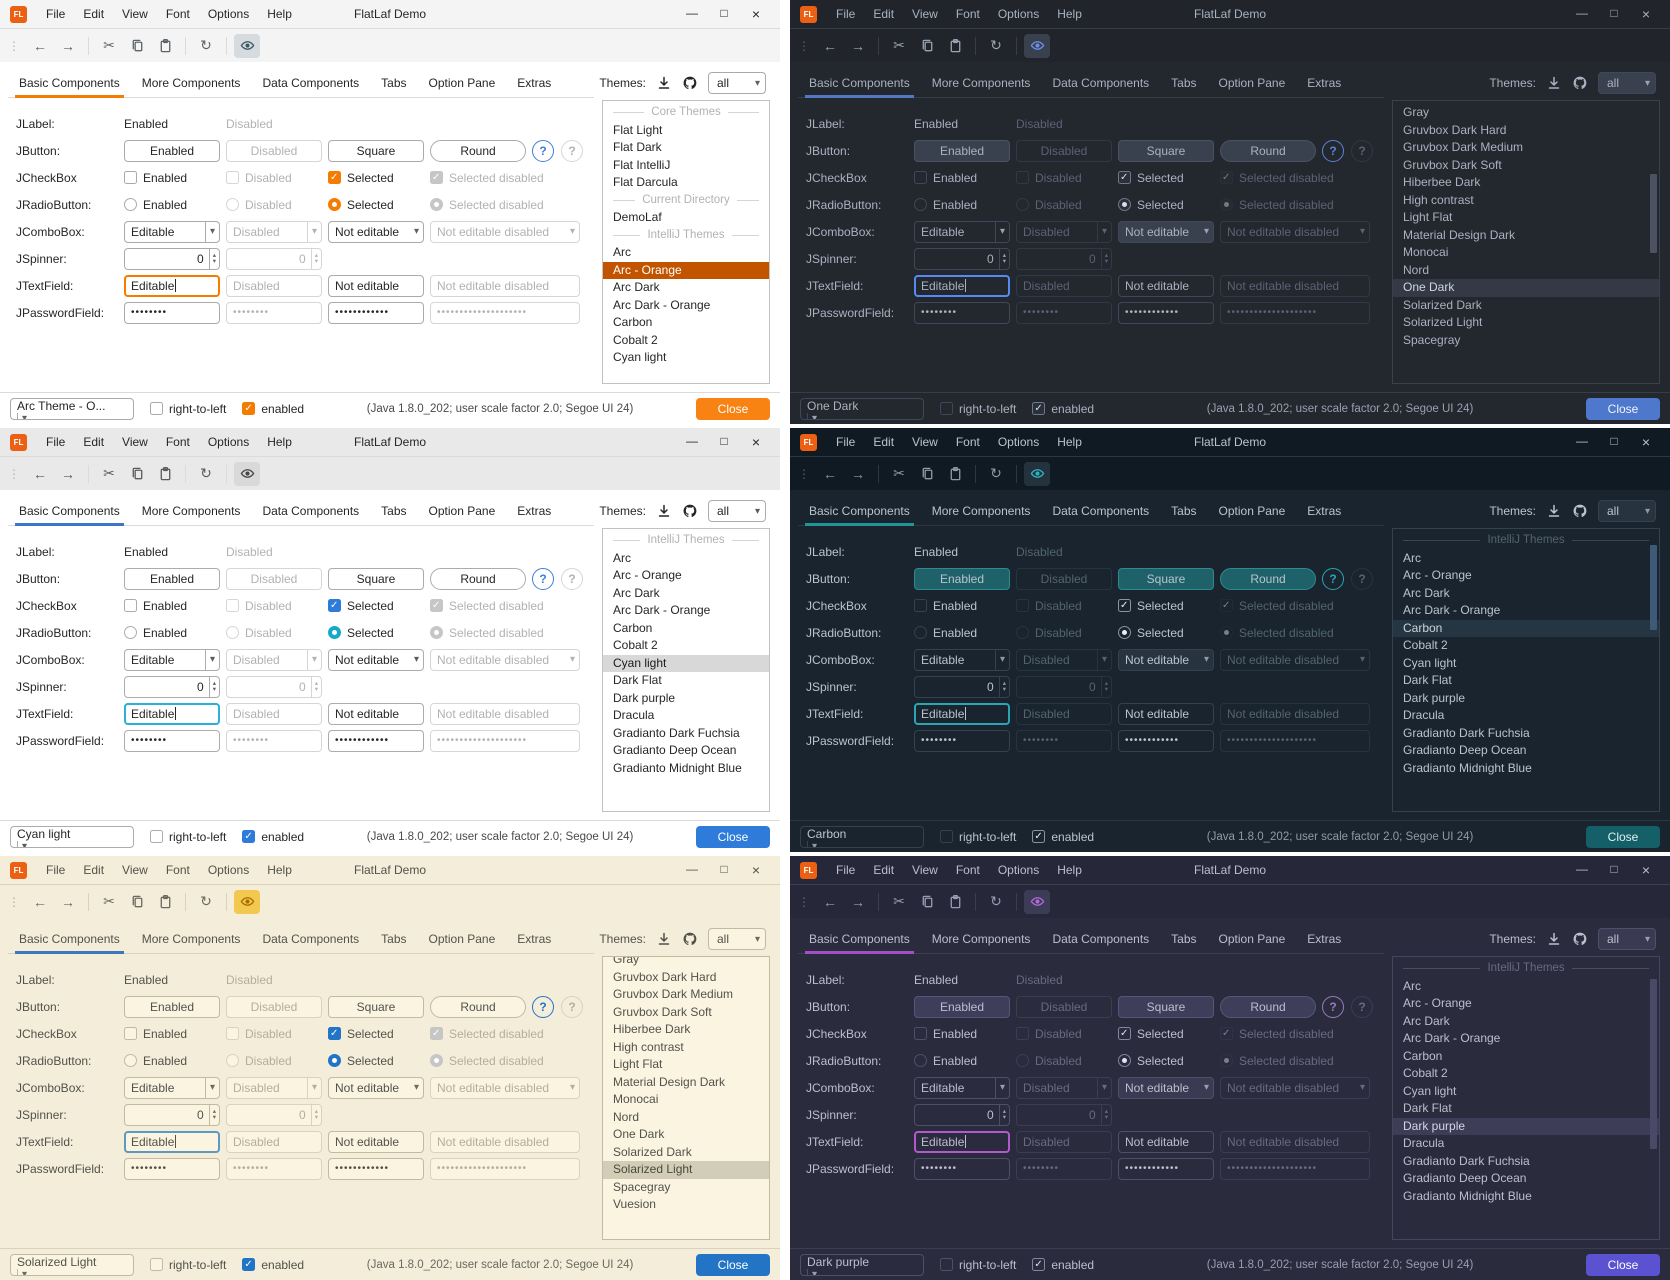 The width and height of the screenshot is (1670, 1280). Describe the element at coordinates (172, 606) in the screenshot. I see `jcheckbox: Enabled` at that location.